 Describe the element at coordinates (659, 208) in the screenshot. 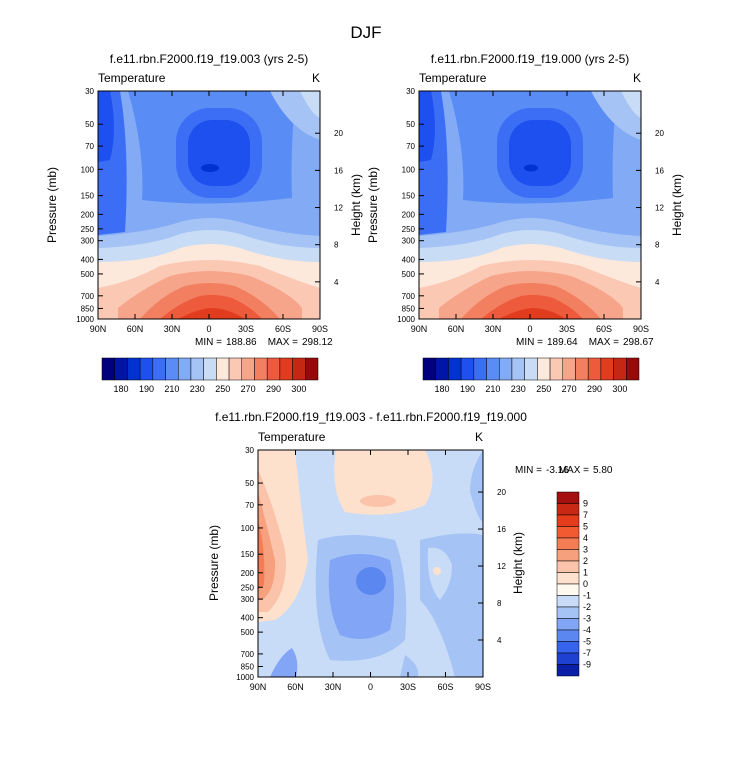

I see `height-tick-label: 12` at that location.